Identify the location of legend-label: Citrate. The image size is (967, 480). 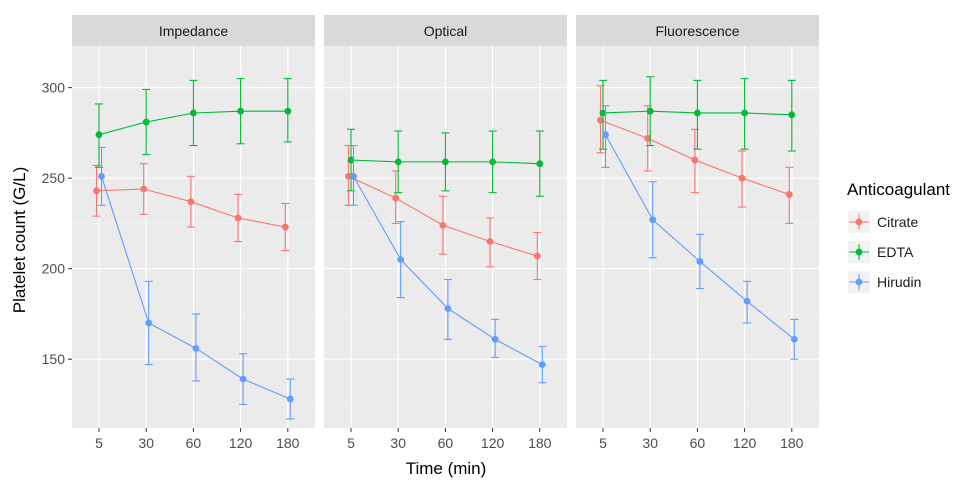
(897, 222).